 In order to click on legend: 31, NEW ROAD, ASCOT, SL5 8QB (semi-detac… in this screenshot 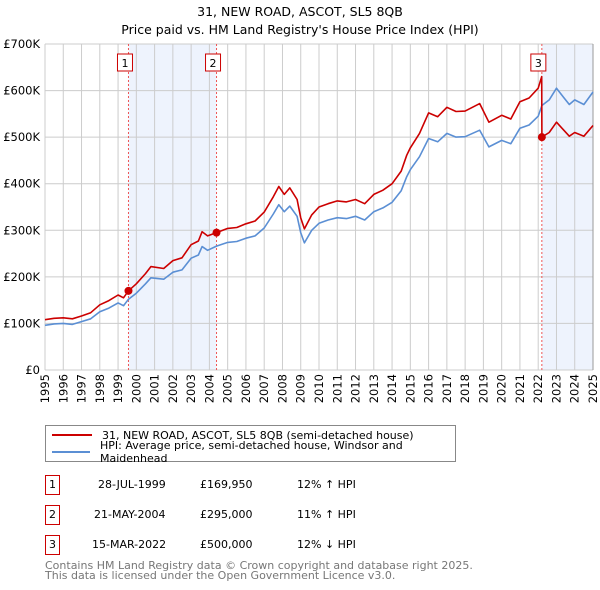, I will do `click(250, 445)`.